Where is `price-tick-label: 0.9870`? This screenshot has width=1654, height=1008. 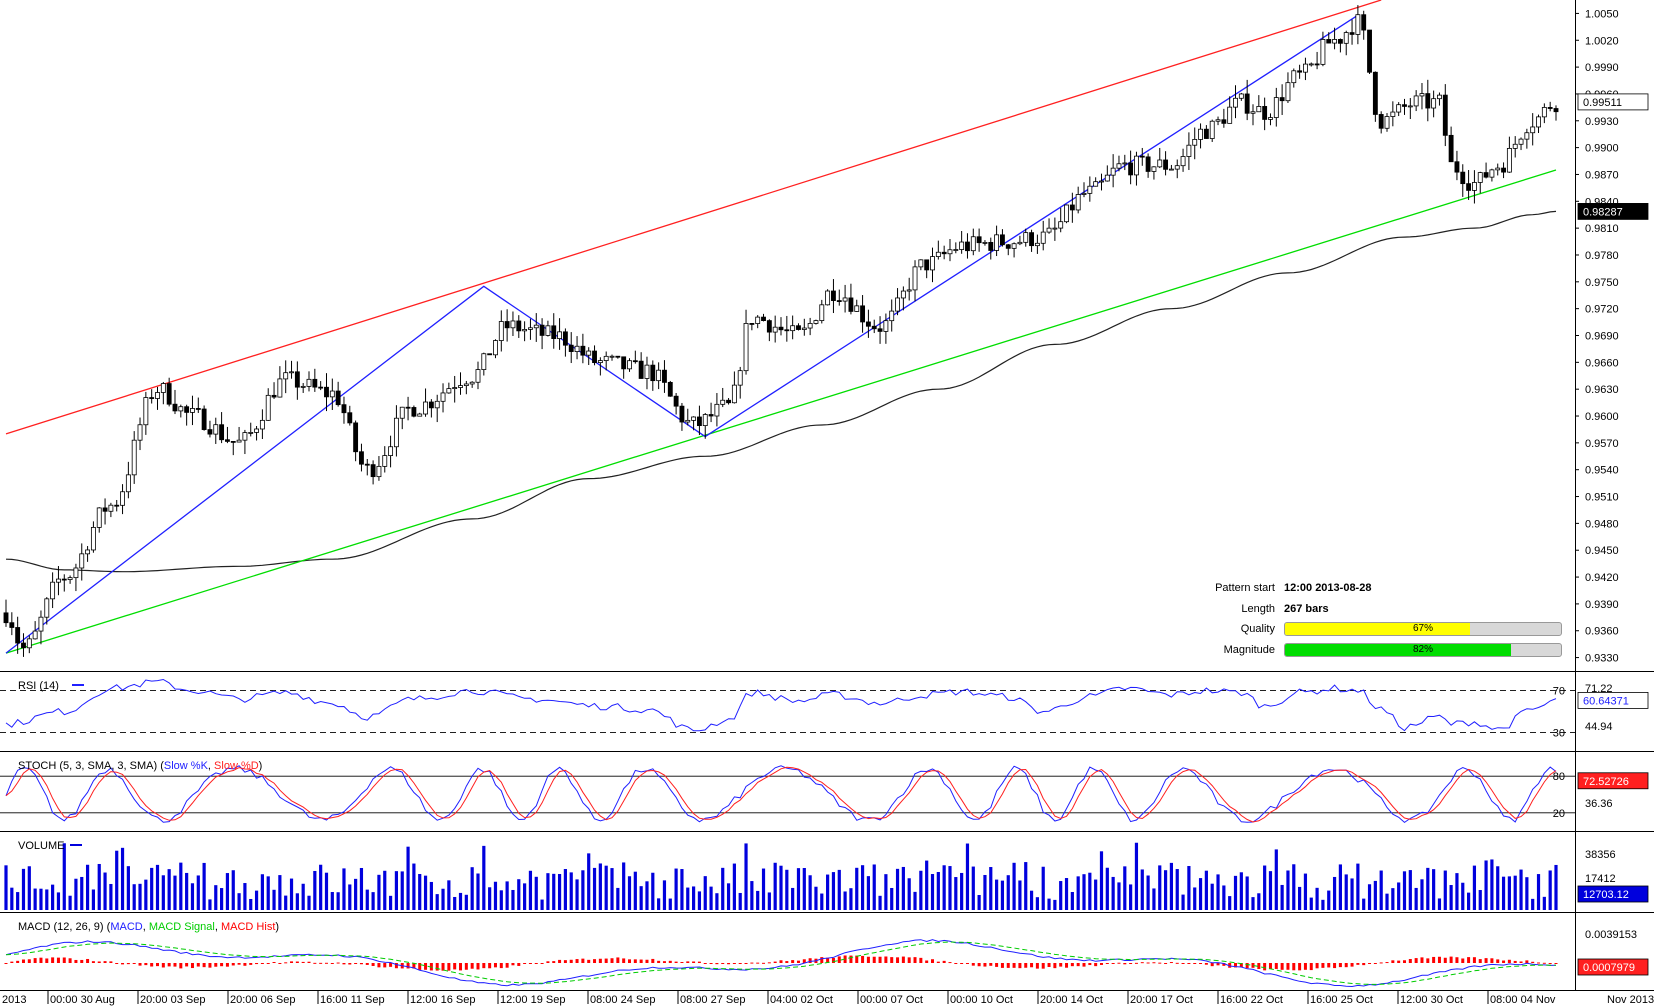 price-tick-label: 0.9870 is located at coordinates (1602, 175).